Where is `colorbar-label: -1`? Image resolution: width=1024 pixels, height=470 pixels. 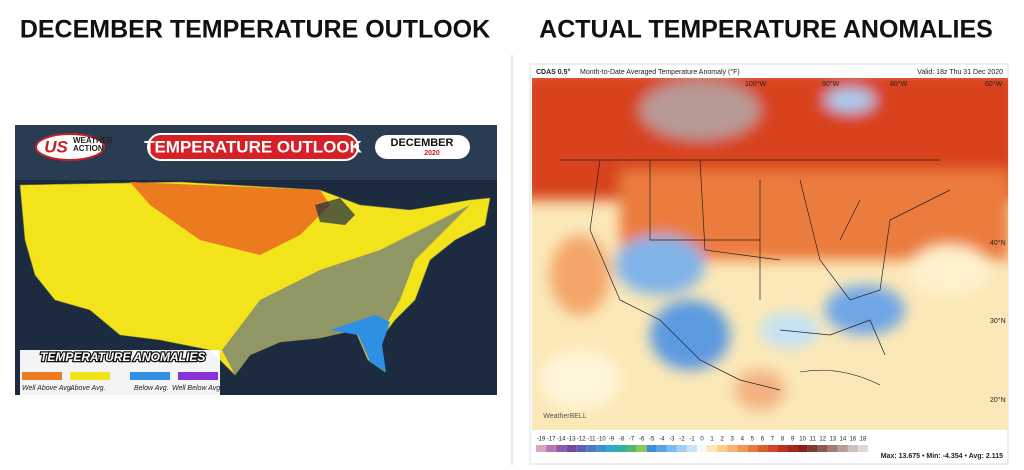 colorbar-label: -1 is located at coordinates (692, 440).